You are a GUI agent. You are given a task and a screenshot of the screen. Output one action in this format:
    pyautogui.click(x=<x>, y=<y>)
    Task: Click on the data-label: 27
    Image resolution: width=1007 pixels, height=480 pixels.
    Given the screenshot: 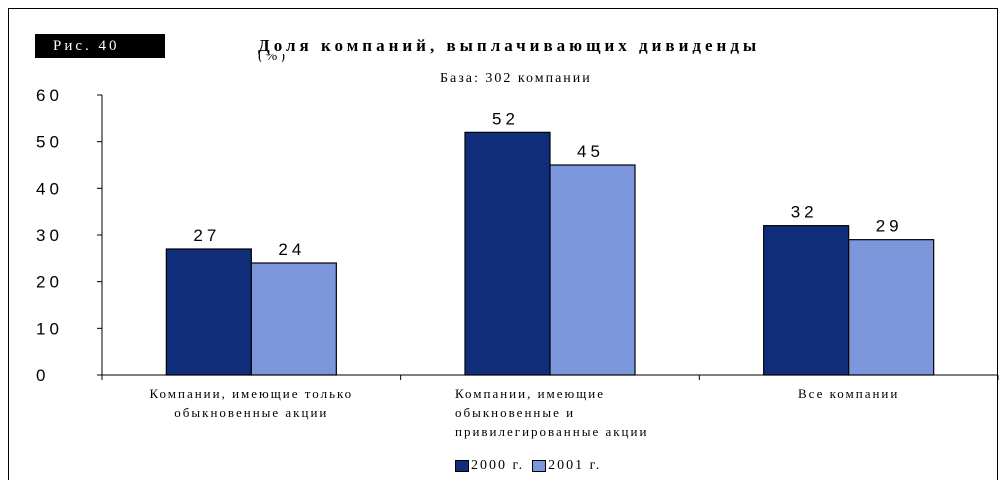 What is the action you would take?
    pyautogui.click(x=206, y=235)
    